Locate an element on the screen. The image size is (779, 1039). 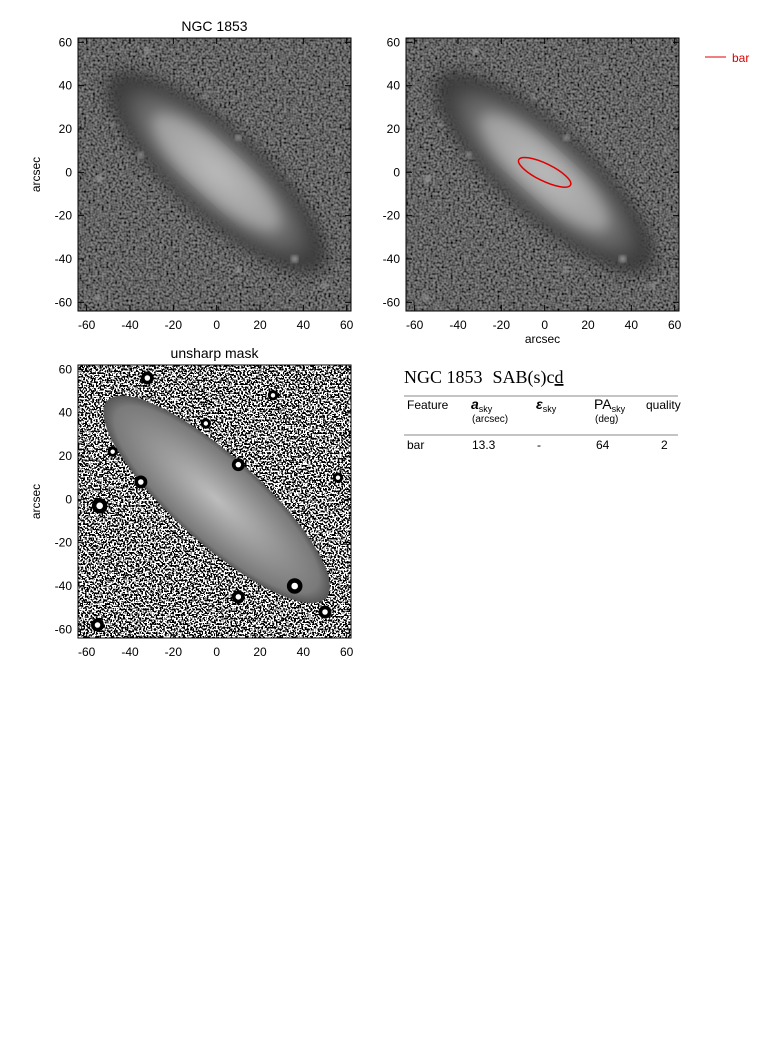
table-header: εsky is located at coordinates (546, 405).